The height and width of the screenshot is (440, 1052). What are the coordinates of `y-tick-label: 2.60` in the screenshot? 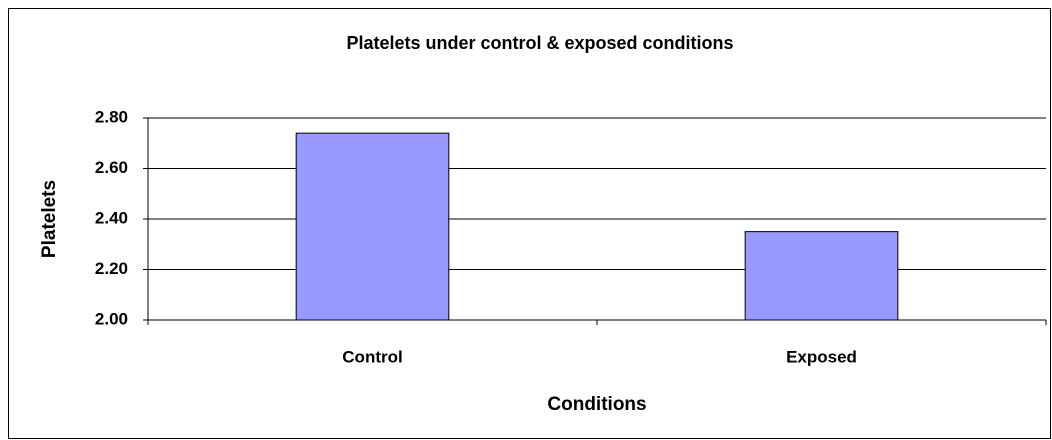 It's located at (111, 167).